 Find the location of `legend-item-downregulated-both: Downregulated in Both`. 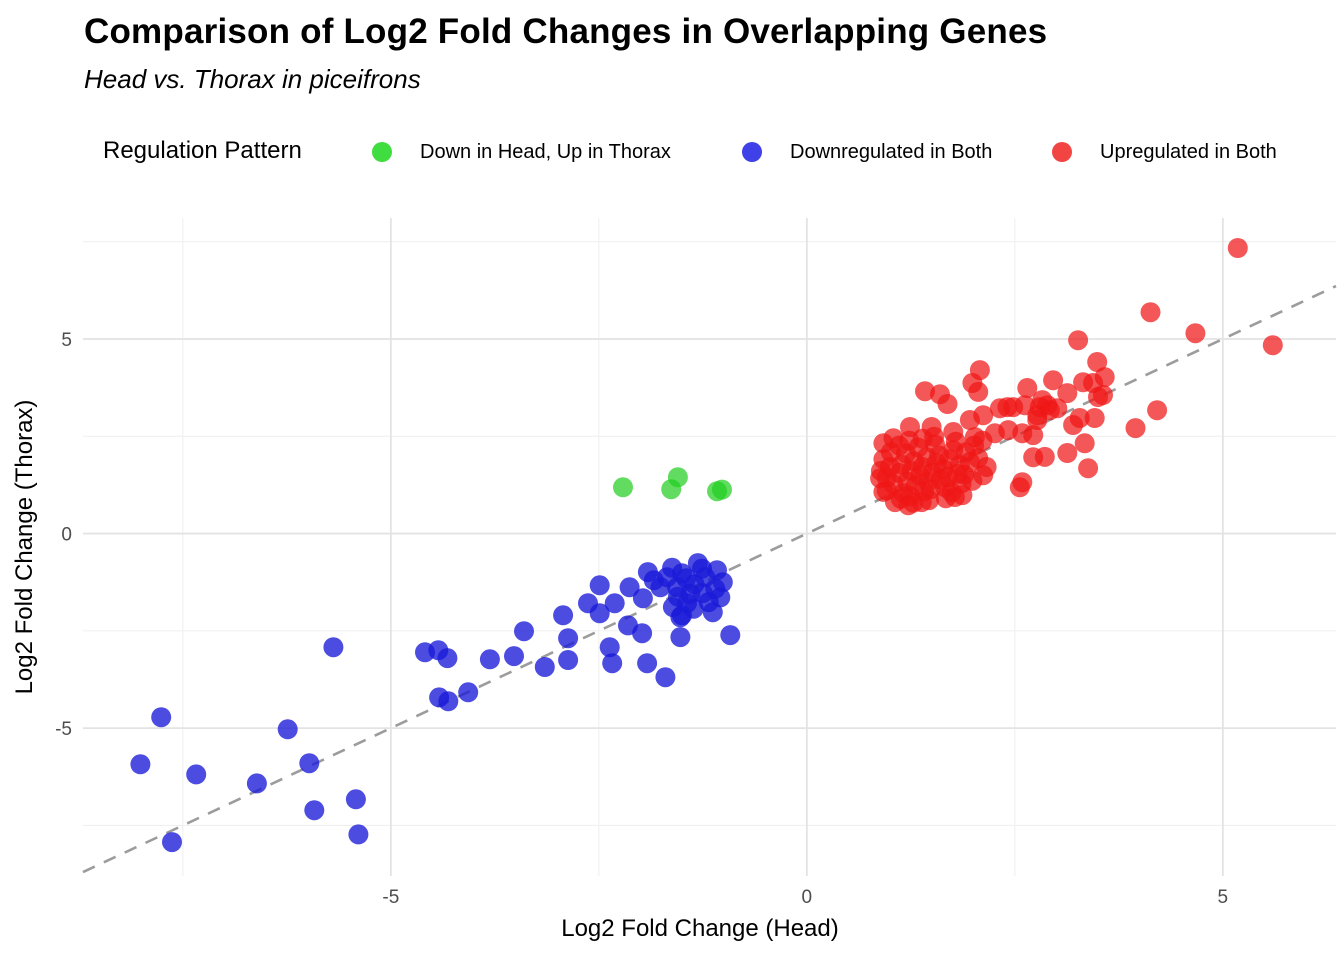

legend-item-downregulated-both: Downregulated in Both is located at coordinates (867, 152).